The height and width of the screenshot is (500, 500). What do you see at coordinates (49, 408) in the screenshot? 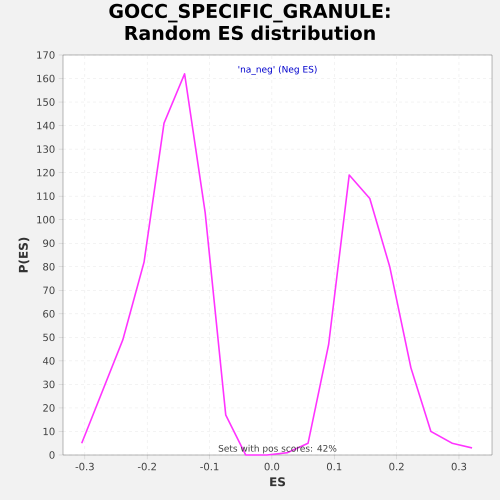
I see `y-tick-label: 20` at bounding box center [49, 408].